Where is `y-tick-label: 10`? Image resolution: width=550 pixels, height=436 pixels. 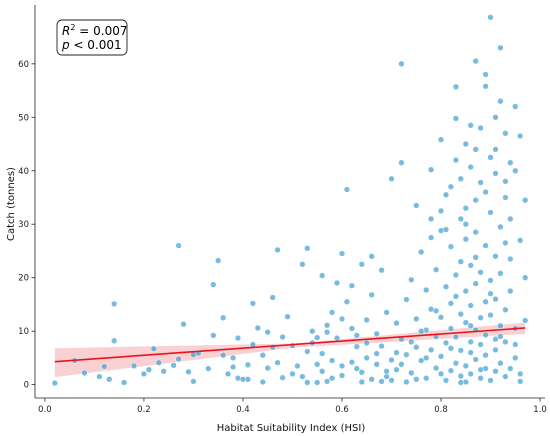 y-tick-label: 10 is located at coordinates (23, 332).